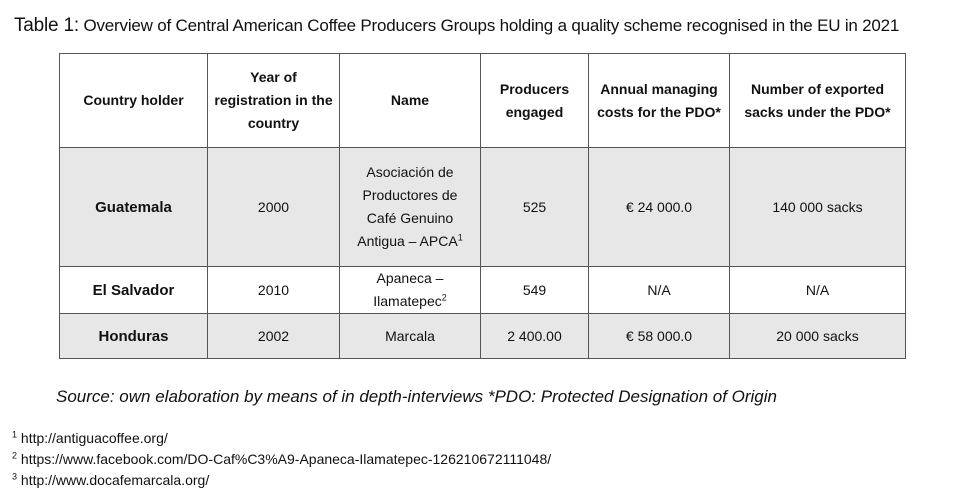 The image size is (980, 501). What do you see at coordinates (94, 438) in the screenshot?
I see `footnote-link: http://antiguacoffee.org/` at bounding box center [94, 438].